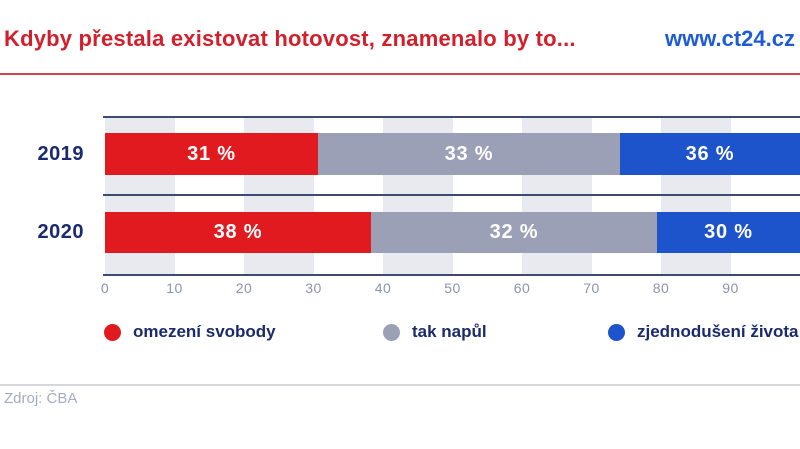 Image resolution: width=800 pixels, height=449 pixels. I want to click on bar-segment: 32 %, so click(514, 232).